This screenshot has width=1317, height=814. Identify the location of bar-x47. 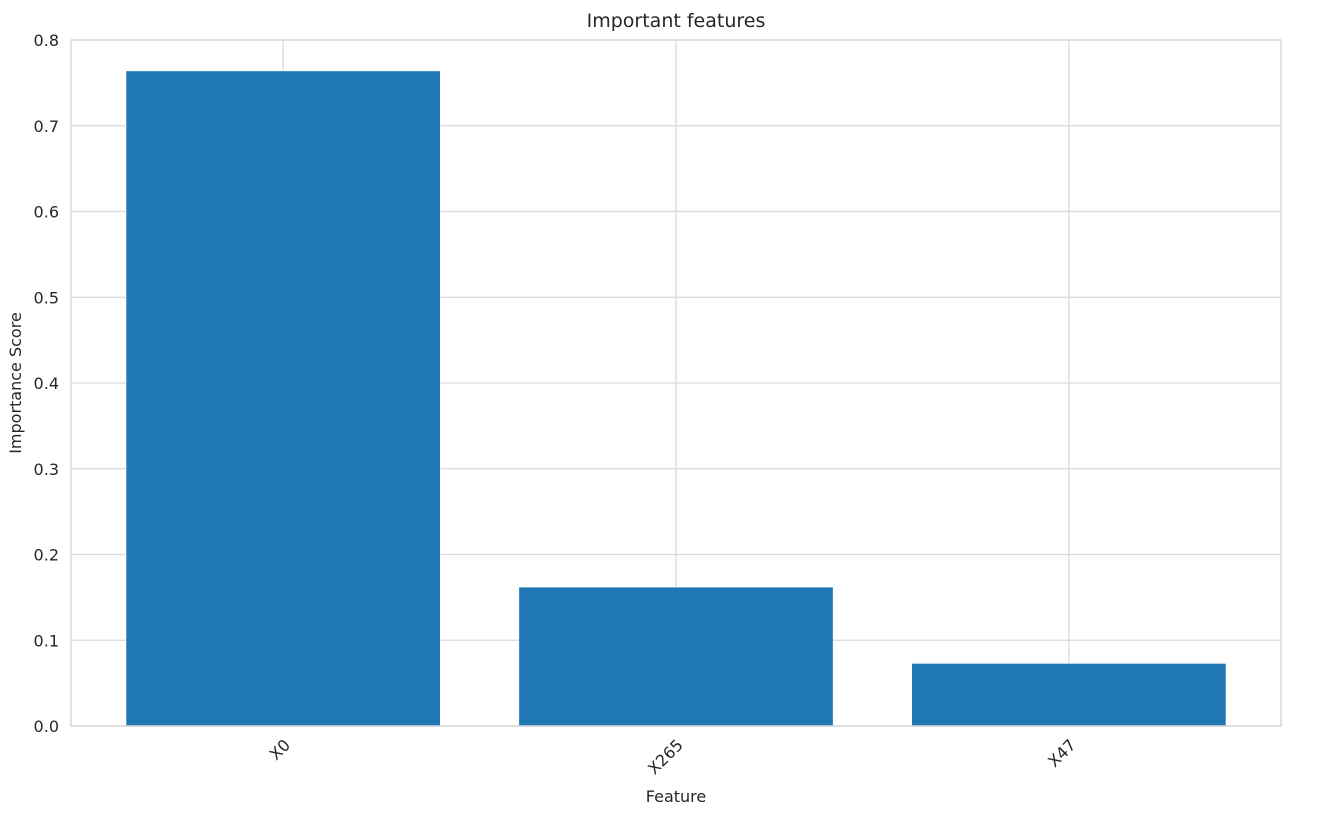
(1069, 695).